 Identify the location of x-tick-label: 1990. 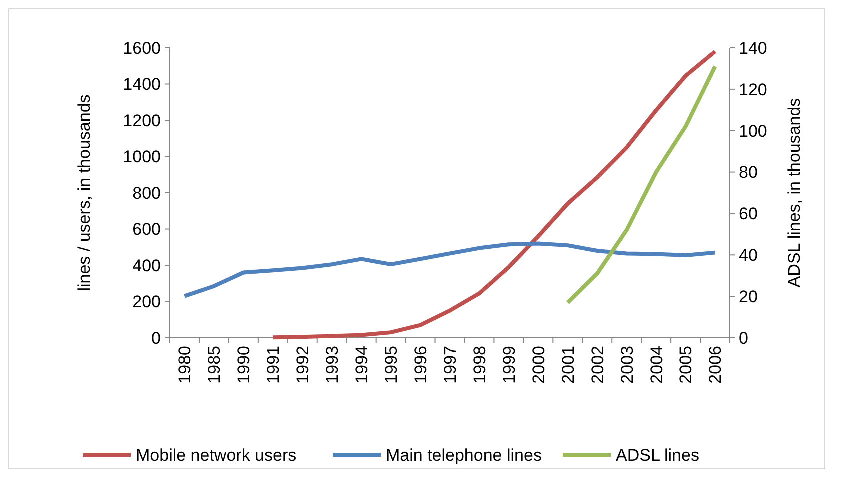
(244, 365).